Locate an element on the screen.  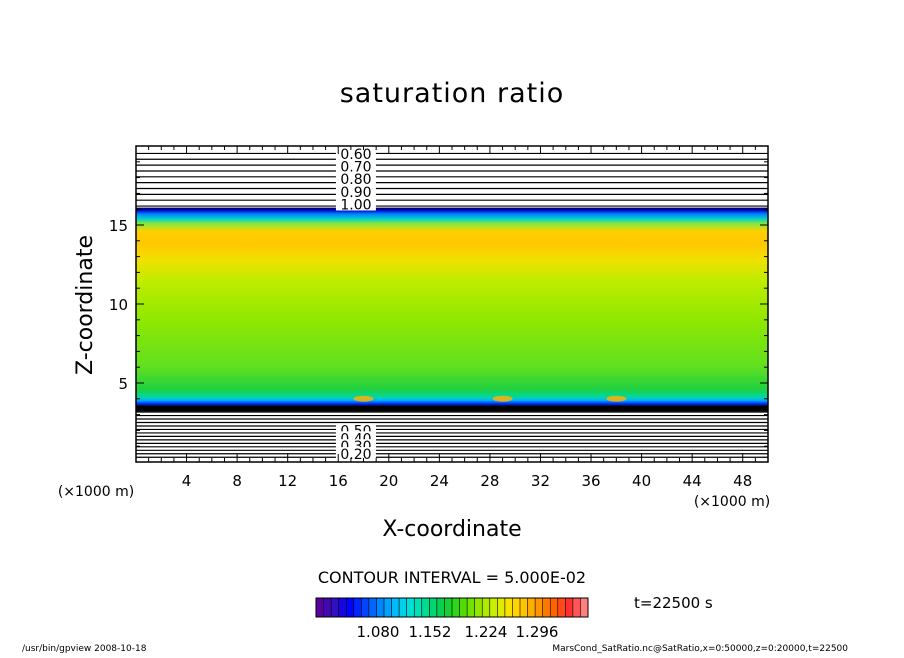
colorbar-frame is located at coordinates (452, 607).